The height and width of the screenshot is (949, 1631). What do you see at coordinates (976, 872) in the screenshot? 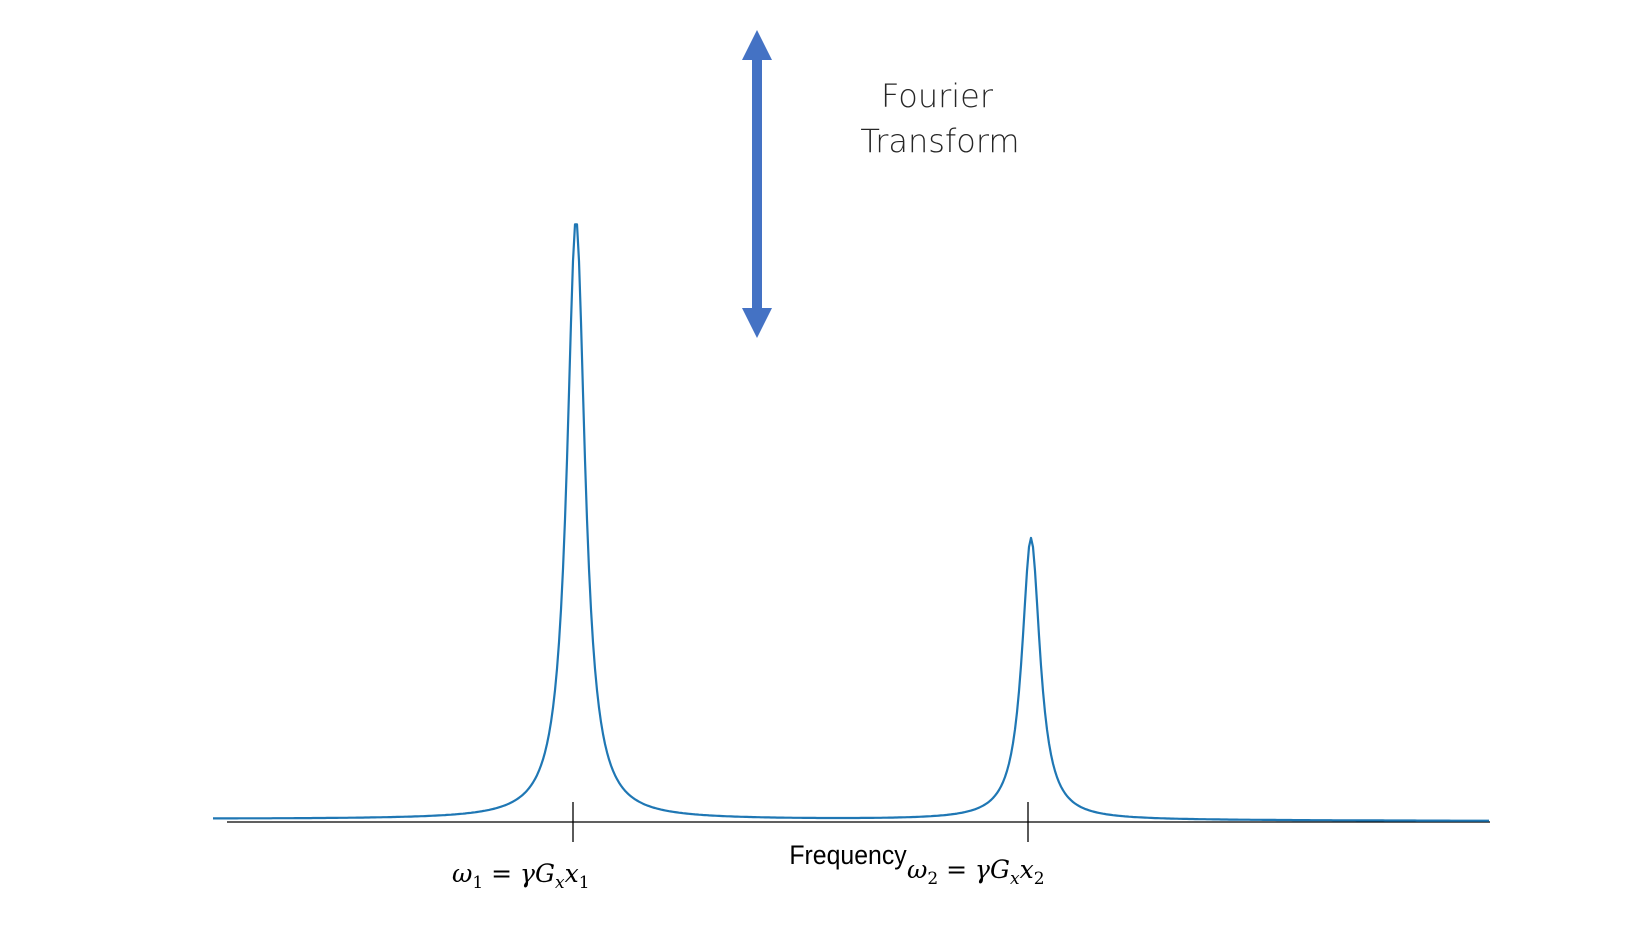
I see `peak-2-label: ω2 = γGxx2` at bounding box center [976, 872].